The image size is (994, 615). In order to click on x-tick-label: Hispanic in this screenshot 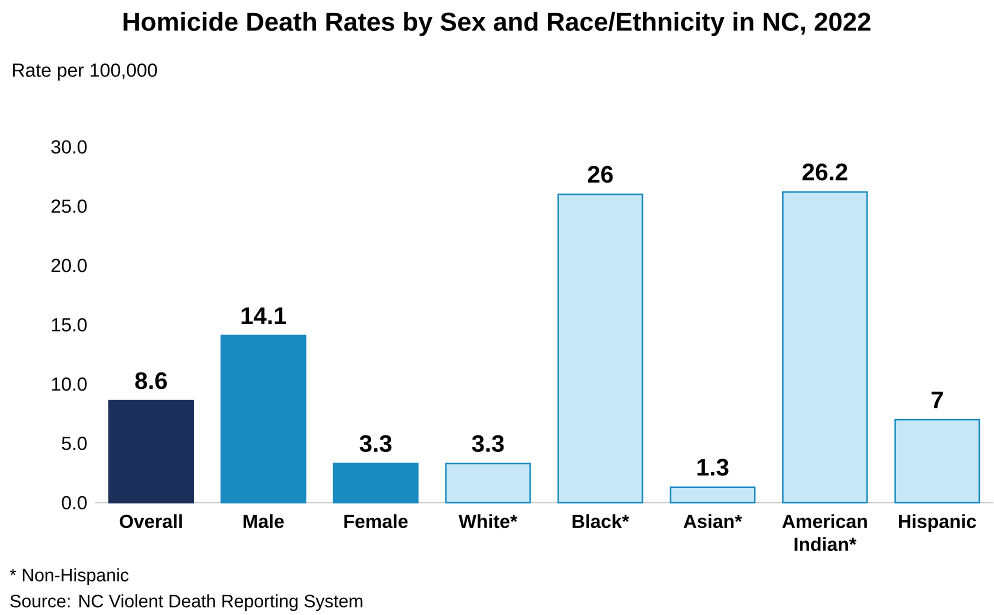, I will do `click(937, 523)`.